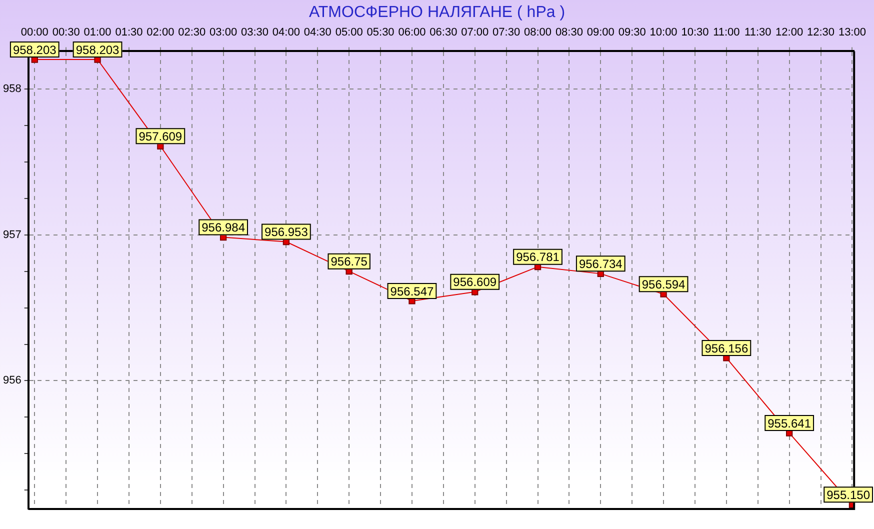 Image resolution: width=874 pixels, height=529 pixels. Describe the element at coordinates (852, 32) in the screenshot. I see `x-tick-label: 13:00` at that location.